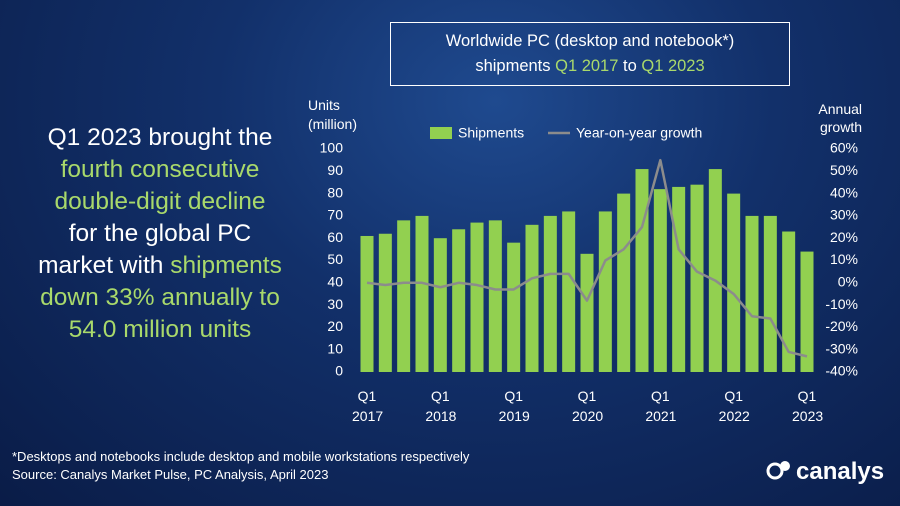  I want to click on y-tick-label: 80, so click(335, 192).